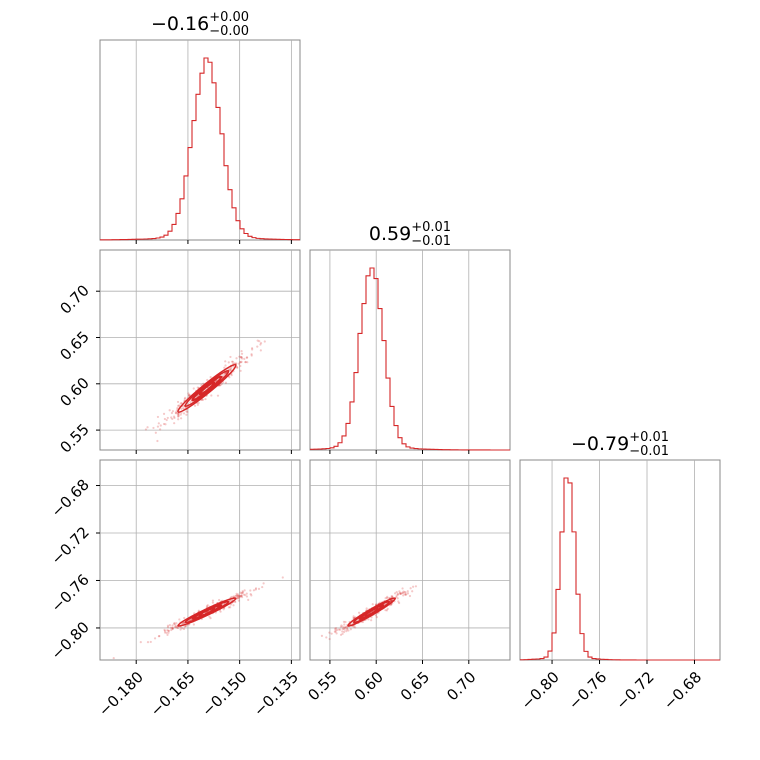 The height and width of the screenshot is (760, 760). I want to click on y-tick-label: −0.80, so click(70, 640).